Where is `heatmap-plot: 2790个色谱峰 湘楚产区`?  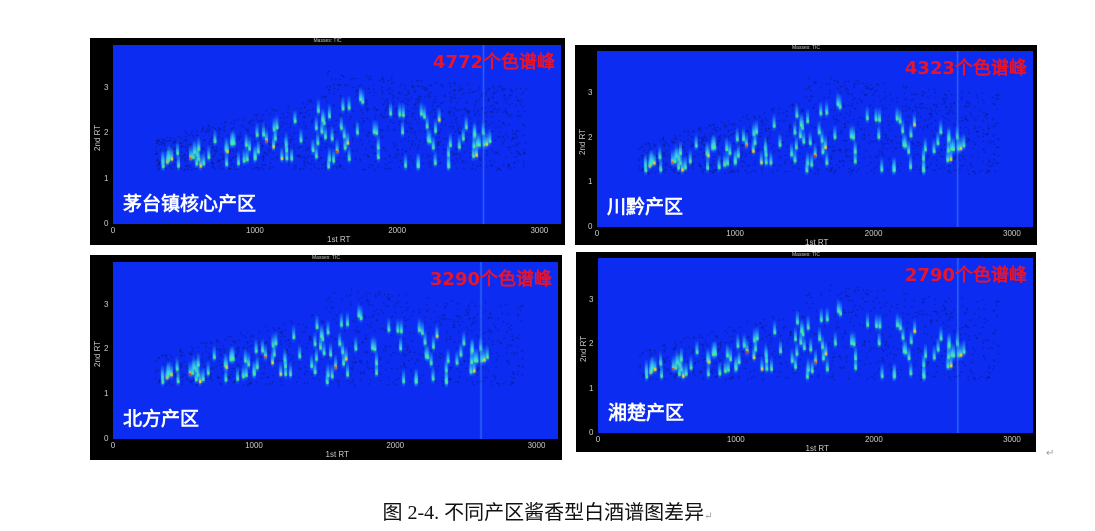 heatmap-plot: 2790个色谱峰 湘楚产区 is located at coordinates (815, 345).